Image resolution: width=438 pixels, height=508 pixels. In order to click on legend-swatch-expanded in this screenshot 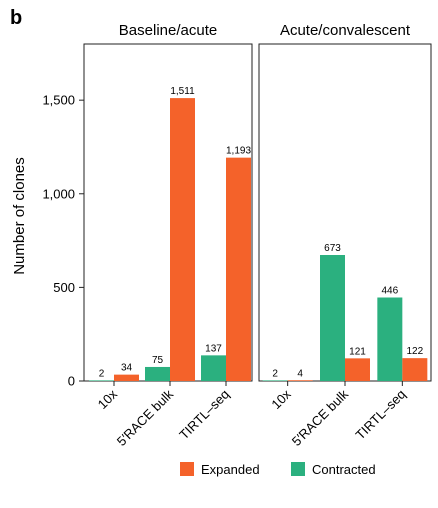, I will do `click(187, 469)`.